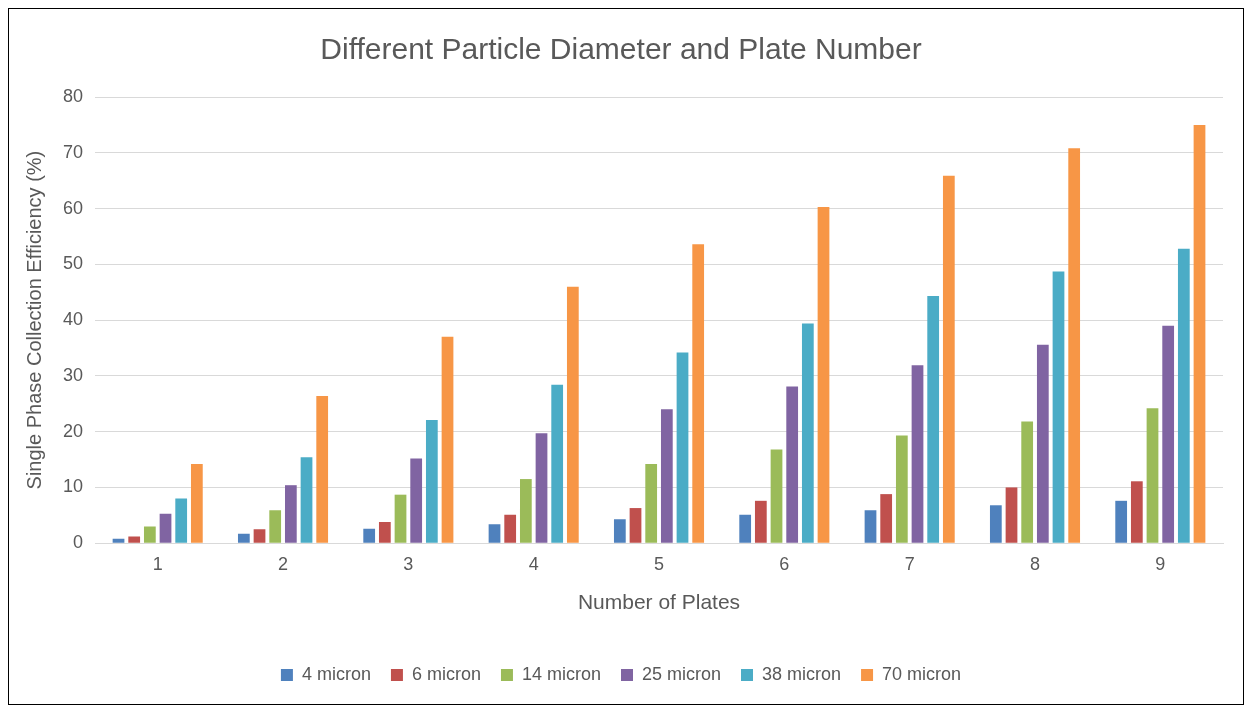  What do you see at coordinates (73, 95) in the screenshot?
I see `y-tick-label: 80` at bounding box center [73, 95].